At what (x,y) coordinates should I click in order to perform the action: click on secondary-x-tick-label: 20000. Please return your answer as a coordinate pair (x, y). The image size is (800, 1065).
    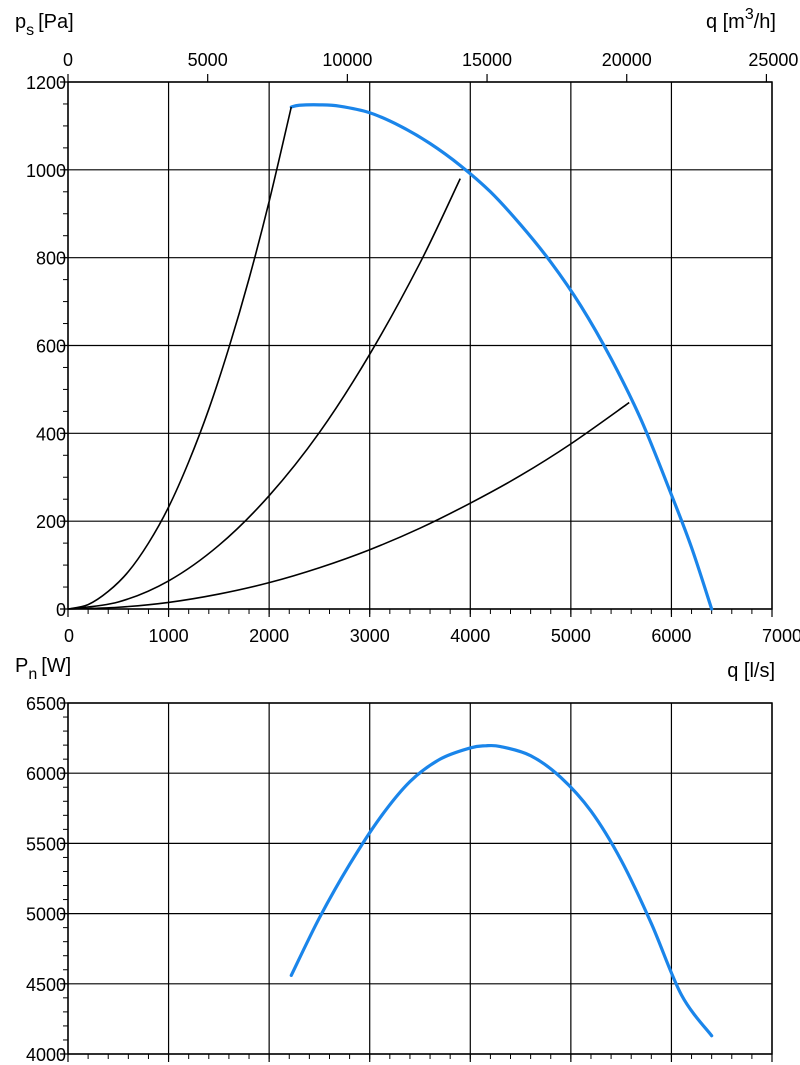
    Looking at the image, I should click on (627, 60).